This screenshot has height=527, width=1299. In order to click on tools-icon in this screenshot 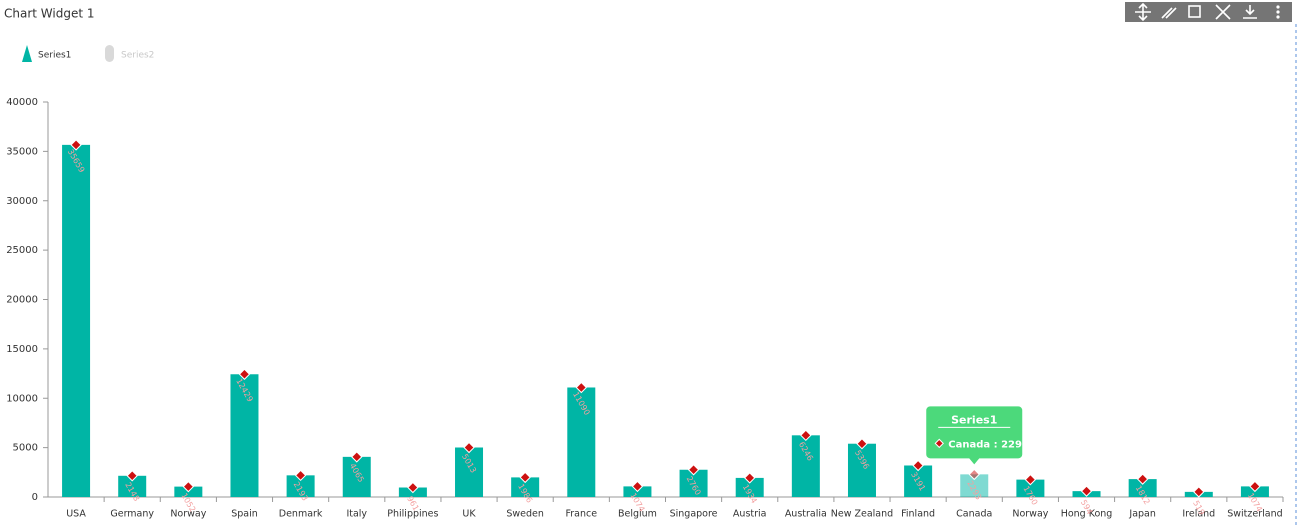, I will do `click(1223, 12)`.